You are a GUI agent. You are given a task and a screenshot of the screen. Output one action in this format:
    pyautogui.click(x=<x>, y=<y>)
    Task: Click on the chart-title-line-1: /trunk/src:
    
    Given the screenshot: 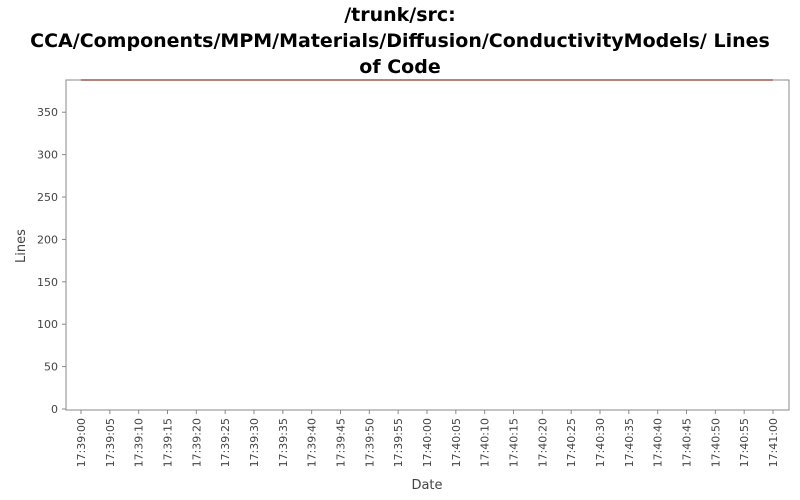 What is the action you would take?
    pyautogui.click(x=400, y=15)
    